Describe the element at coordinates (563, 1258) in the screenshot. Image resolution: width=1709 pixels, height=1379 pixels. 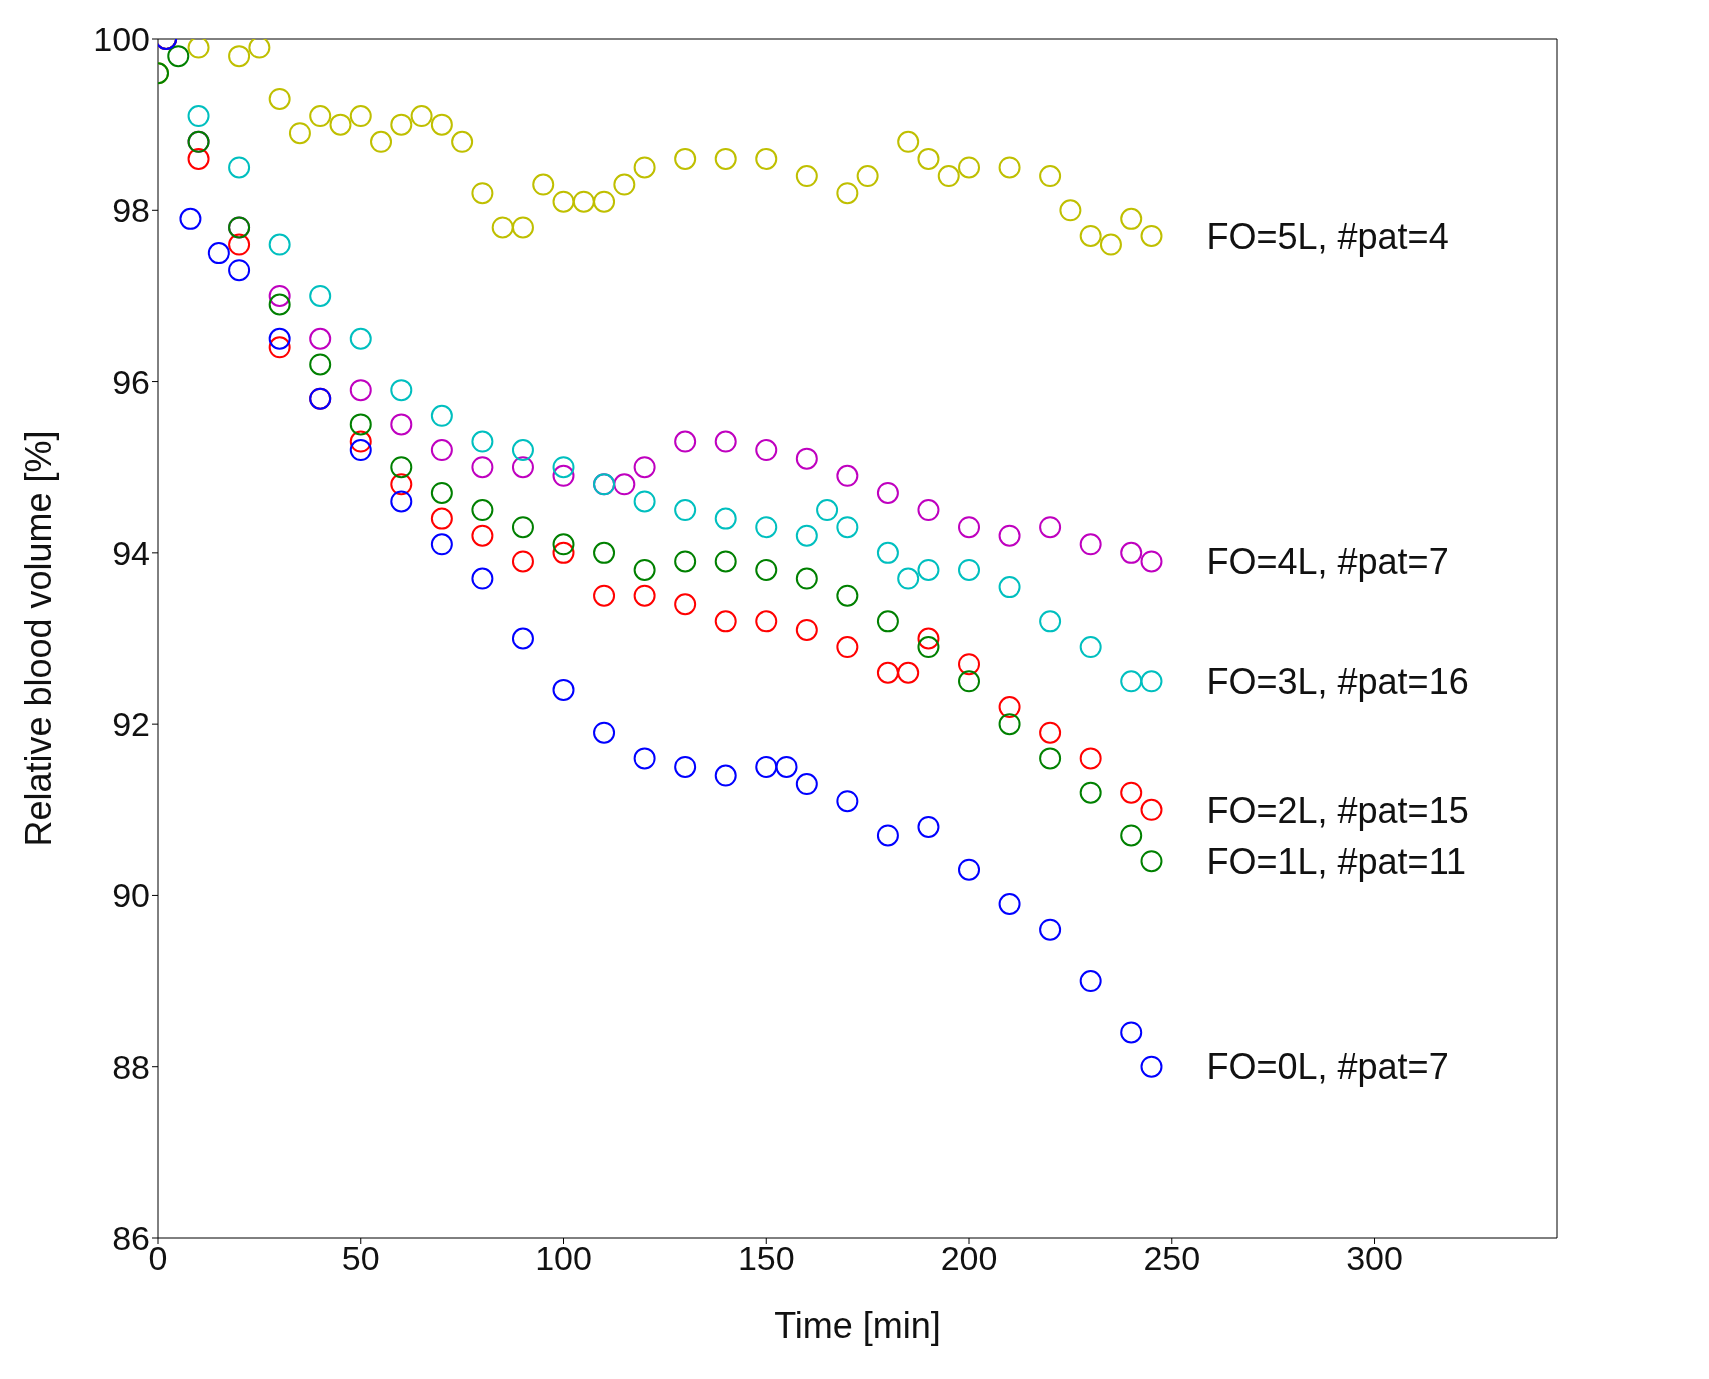
I see `x-tick-label: 100` at that location.